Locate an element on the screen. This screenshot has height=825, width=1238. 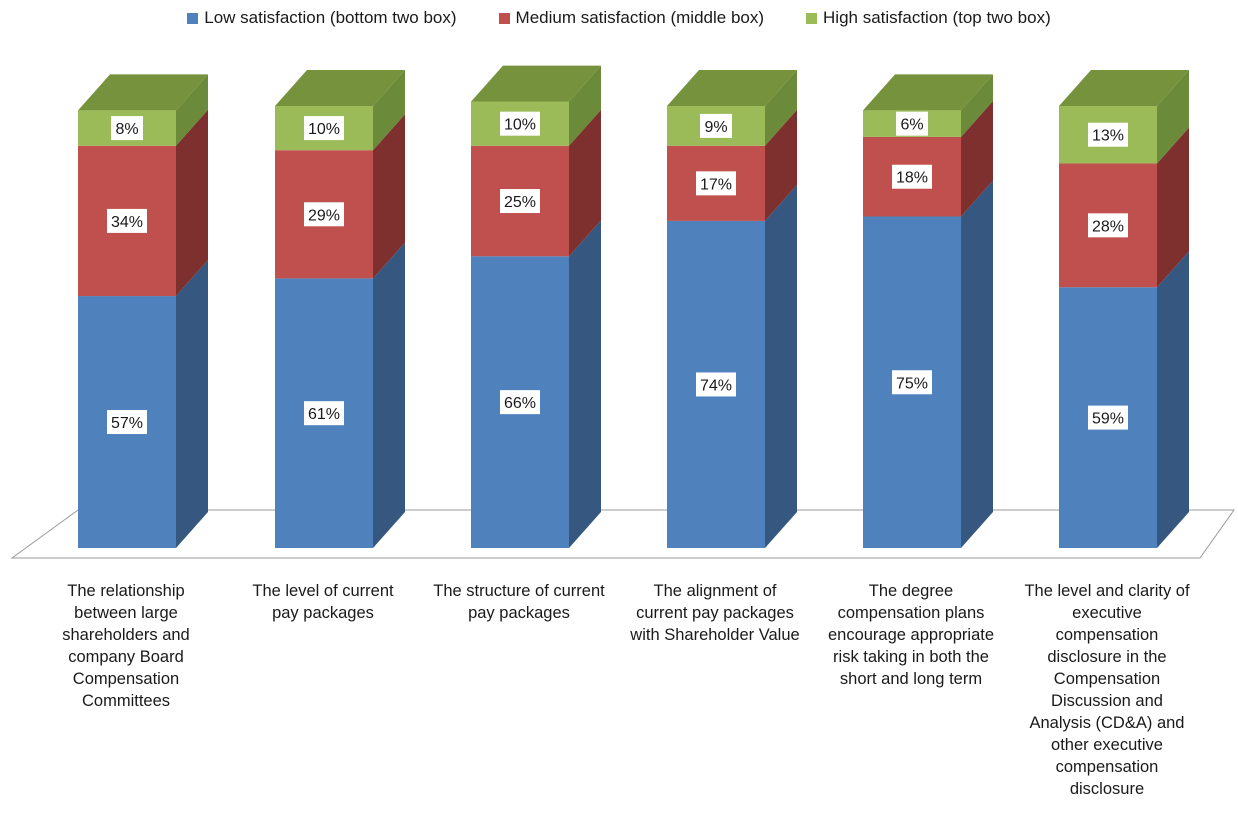
data-label-high-4: 6% is located at coordinates (911, 125).